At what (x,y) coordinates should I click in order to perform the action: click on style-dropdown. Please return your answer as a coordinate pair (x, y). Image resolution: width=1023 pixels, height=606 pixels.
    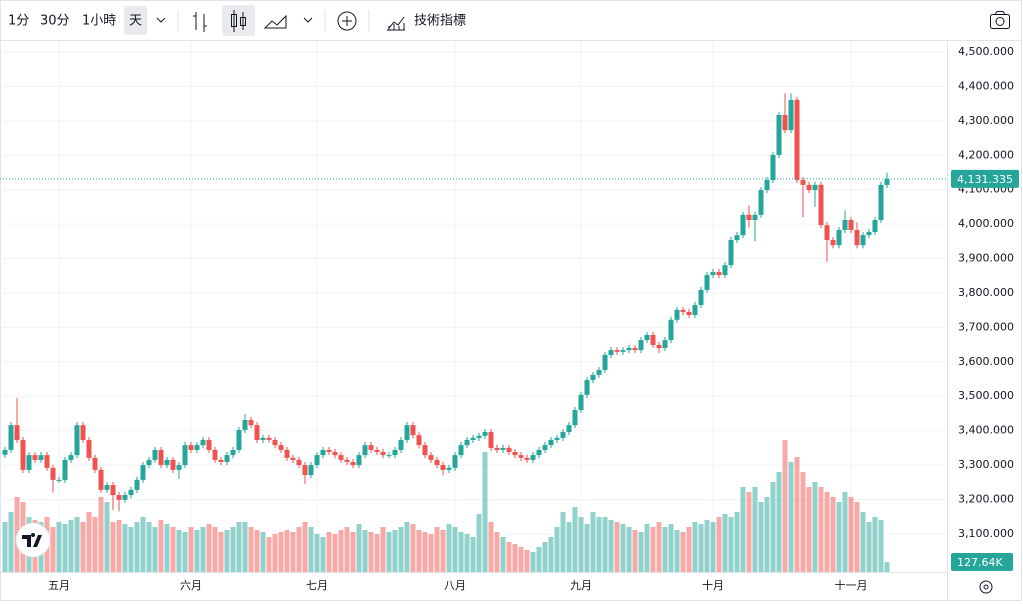
    Looking at the image, I should click on (308, 20).